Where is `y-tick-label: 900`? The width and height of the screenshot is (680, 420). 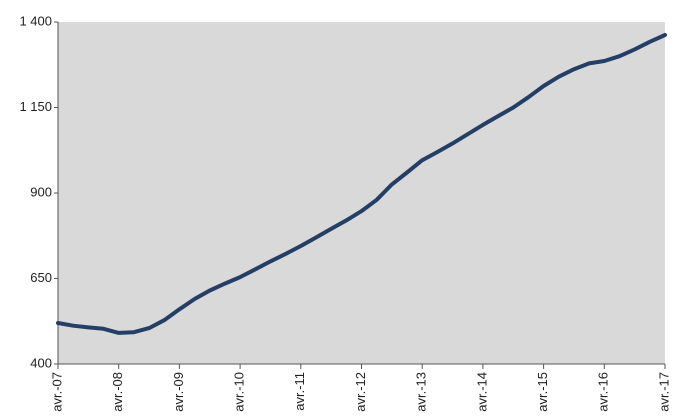
y-tick-label: 900 is located at coordinates (41, 191).